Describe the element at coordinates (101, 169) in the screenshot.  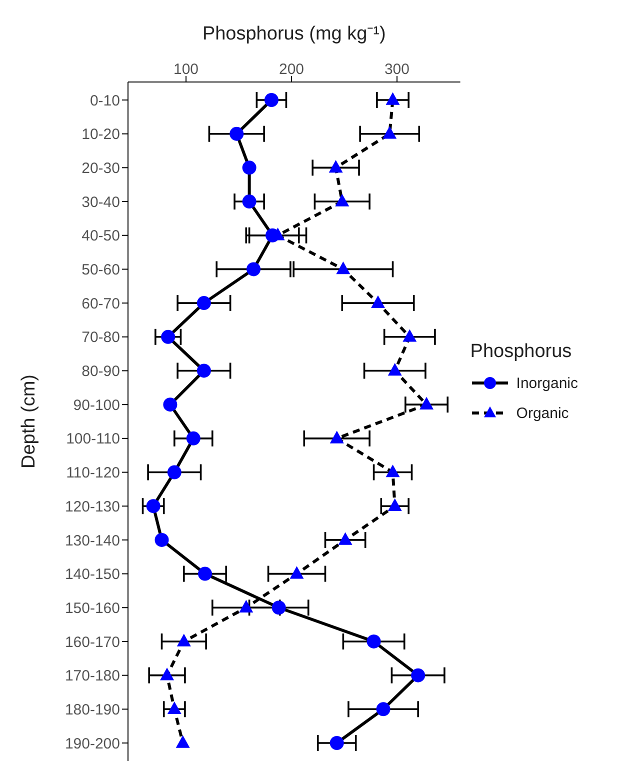
I see `y-tick-label: 20-30` at that location.